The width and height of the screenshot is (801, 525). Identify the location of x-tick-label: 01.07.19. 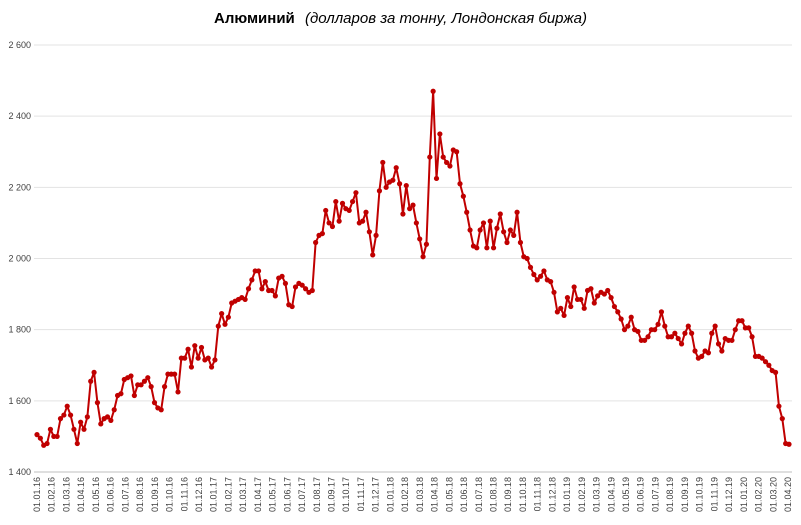
(655, 494).